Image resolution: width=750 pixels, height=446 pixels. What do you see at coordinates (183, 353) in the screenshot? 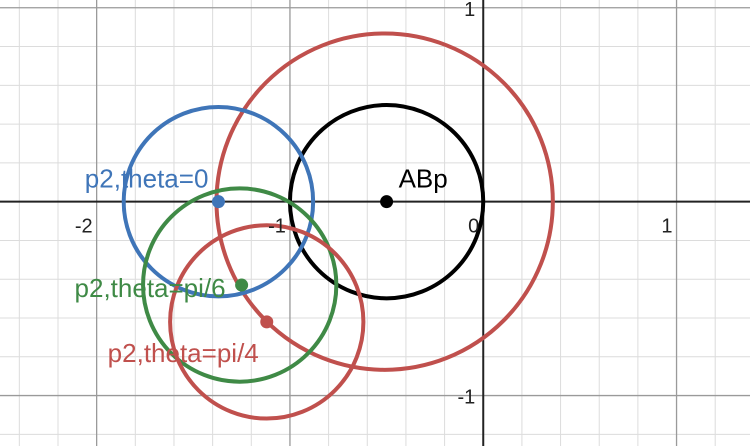
I see `point-label: p2,theta=pi/4` at bounding box center [183, 353].